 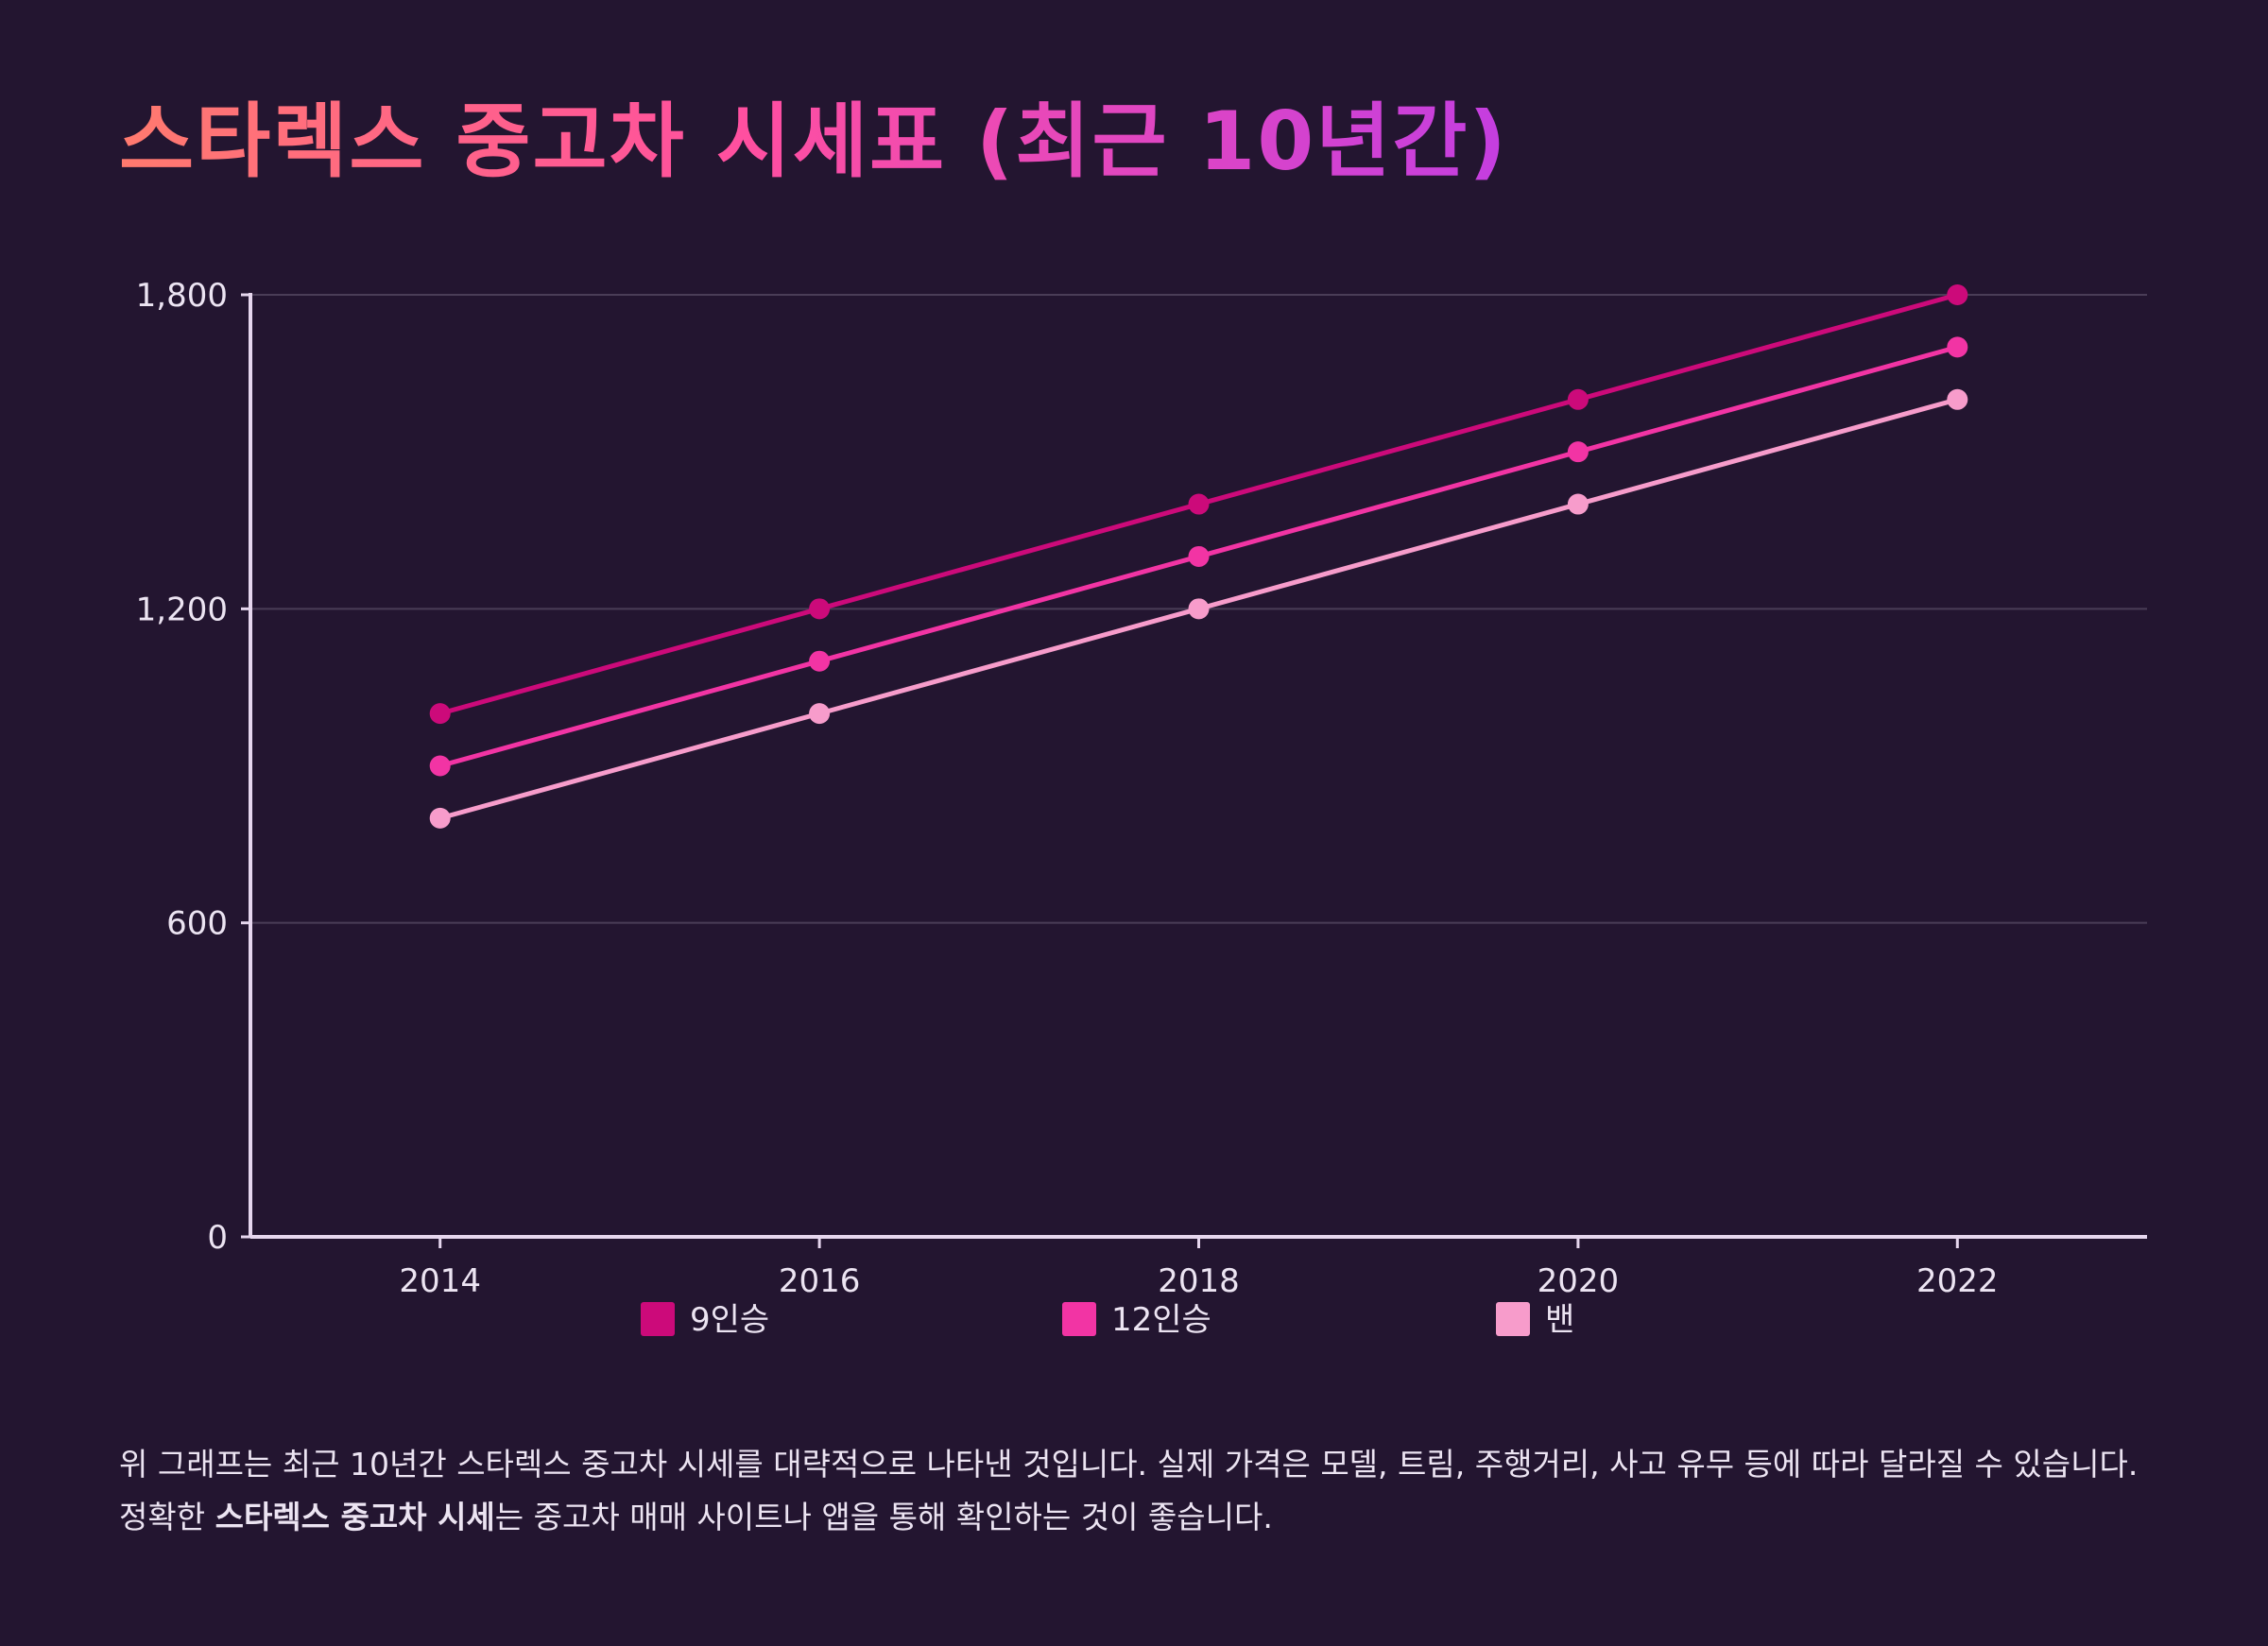 I want to click on x-tick-label: 2022, so click(x=1957, y=1281).